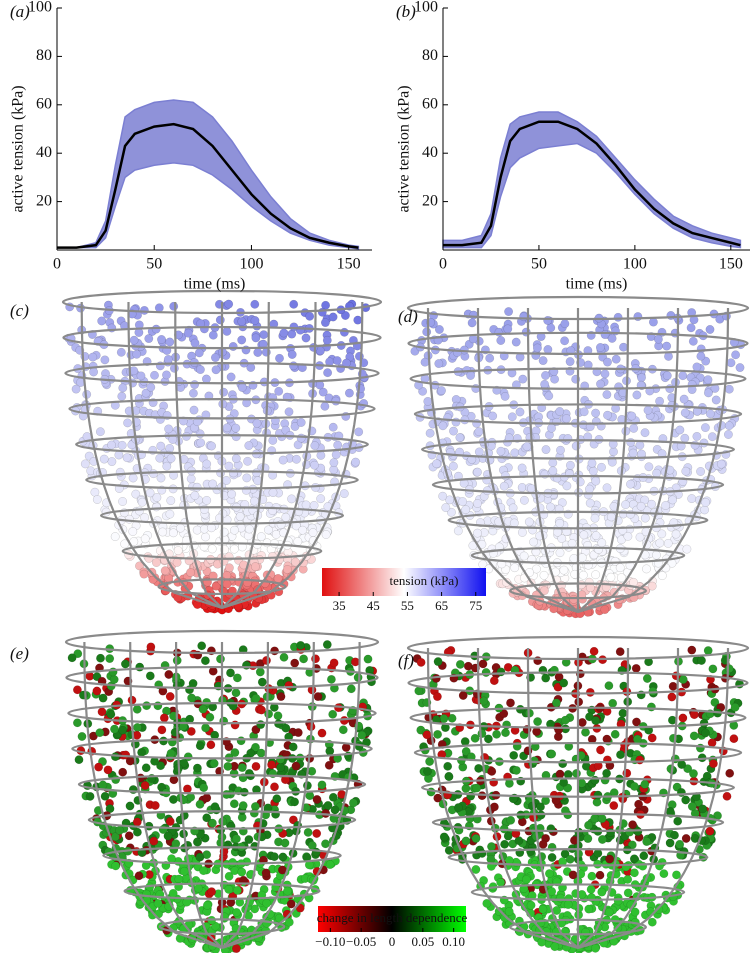  I want to click on x-tick-label: 50, so click(154, 264).